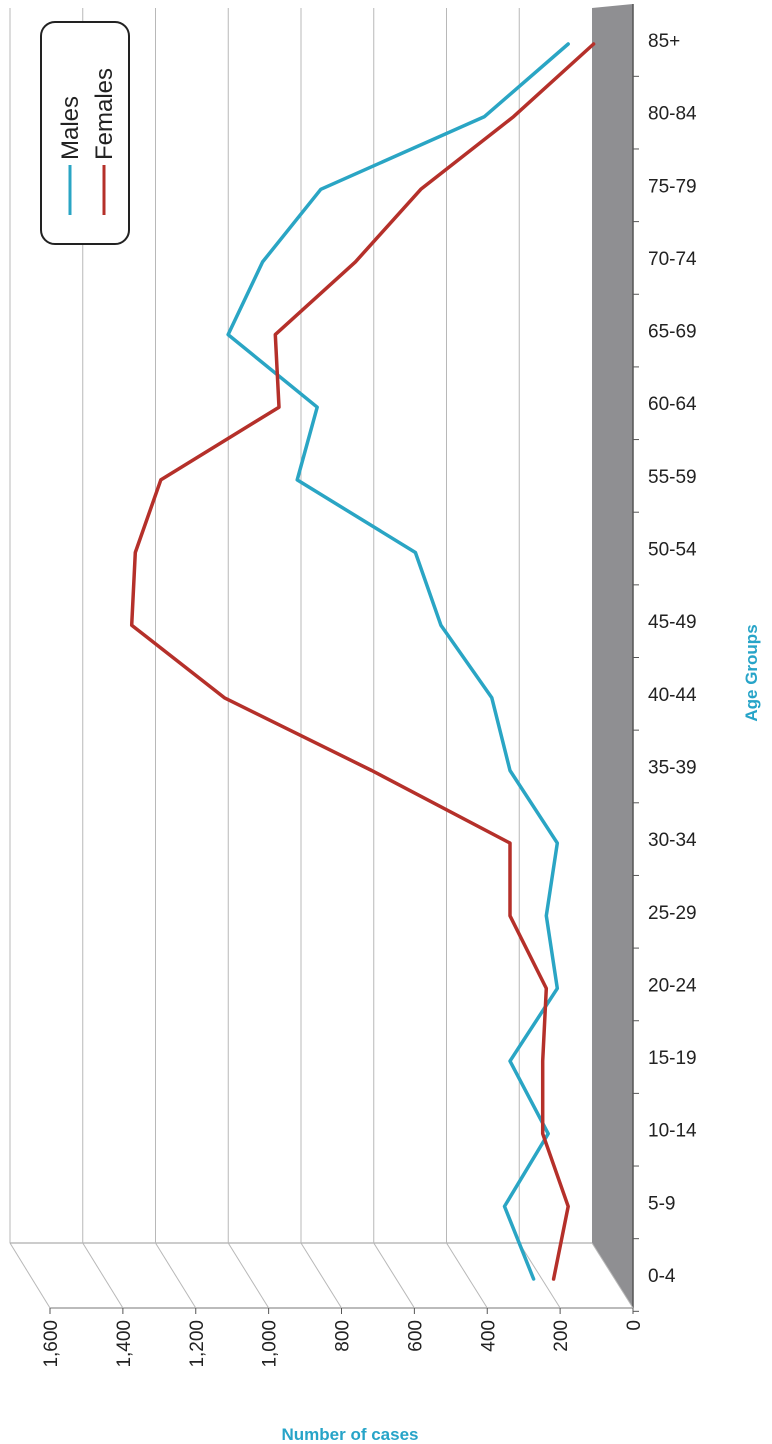  I want to click on category-tick-label: 80-84, so click(672, 114).